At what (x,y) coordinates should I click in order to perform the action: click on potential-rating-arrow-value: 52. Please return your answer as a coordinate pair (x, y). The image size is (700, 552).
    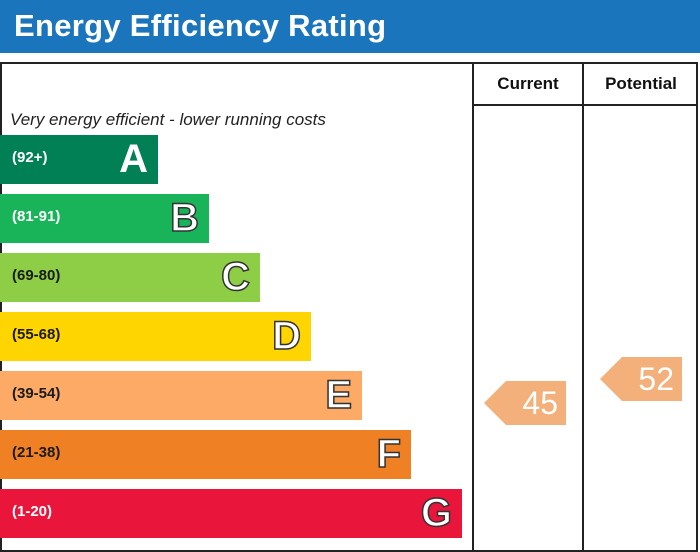
    Looking at the image, I should click on (656, 379).